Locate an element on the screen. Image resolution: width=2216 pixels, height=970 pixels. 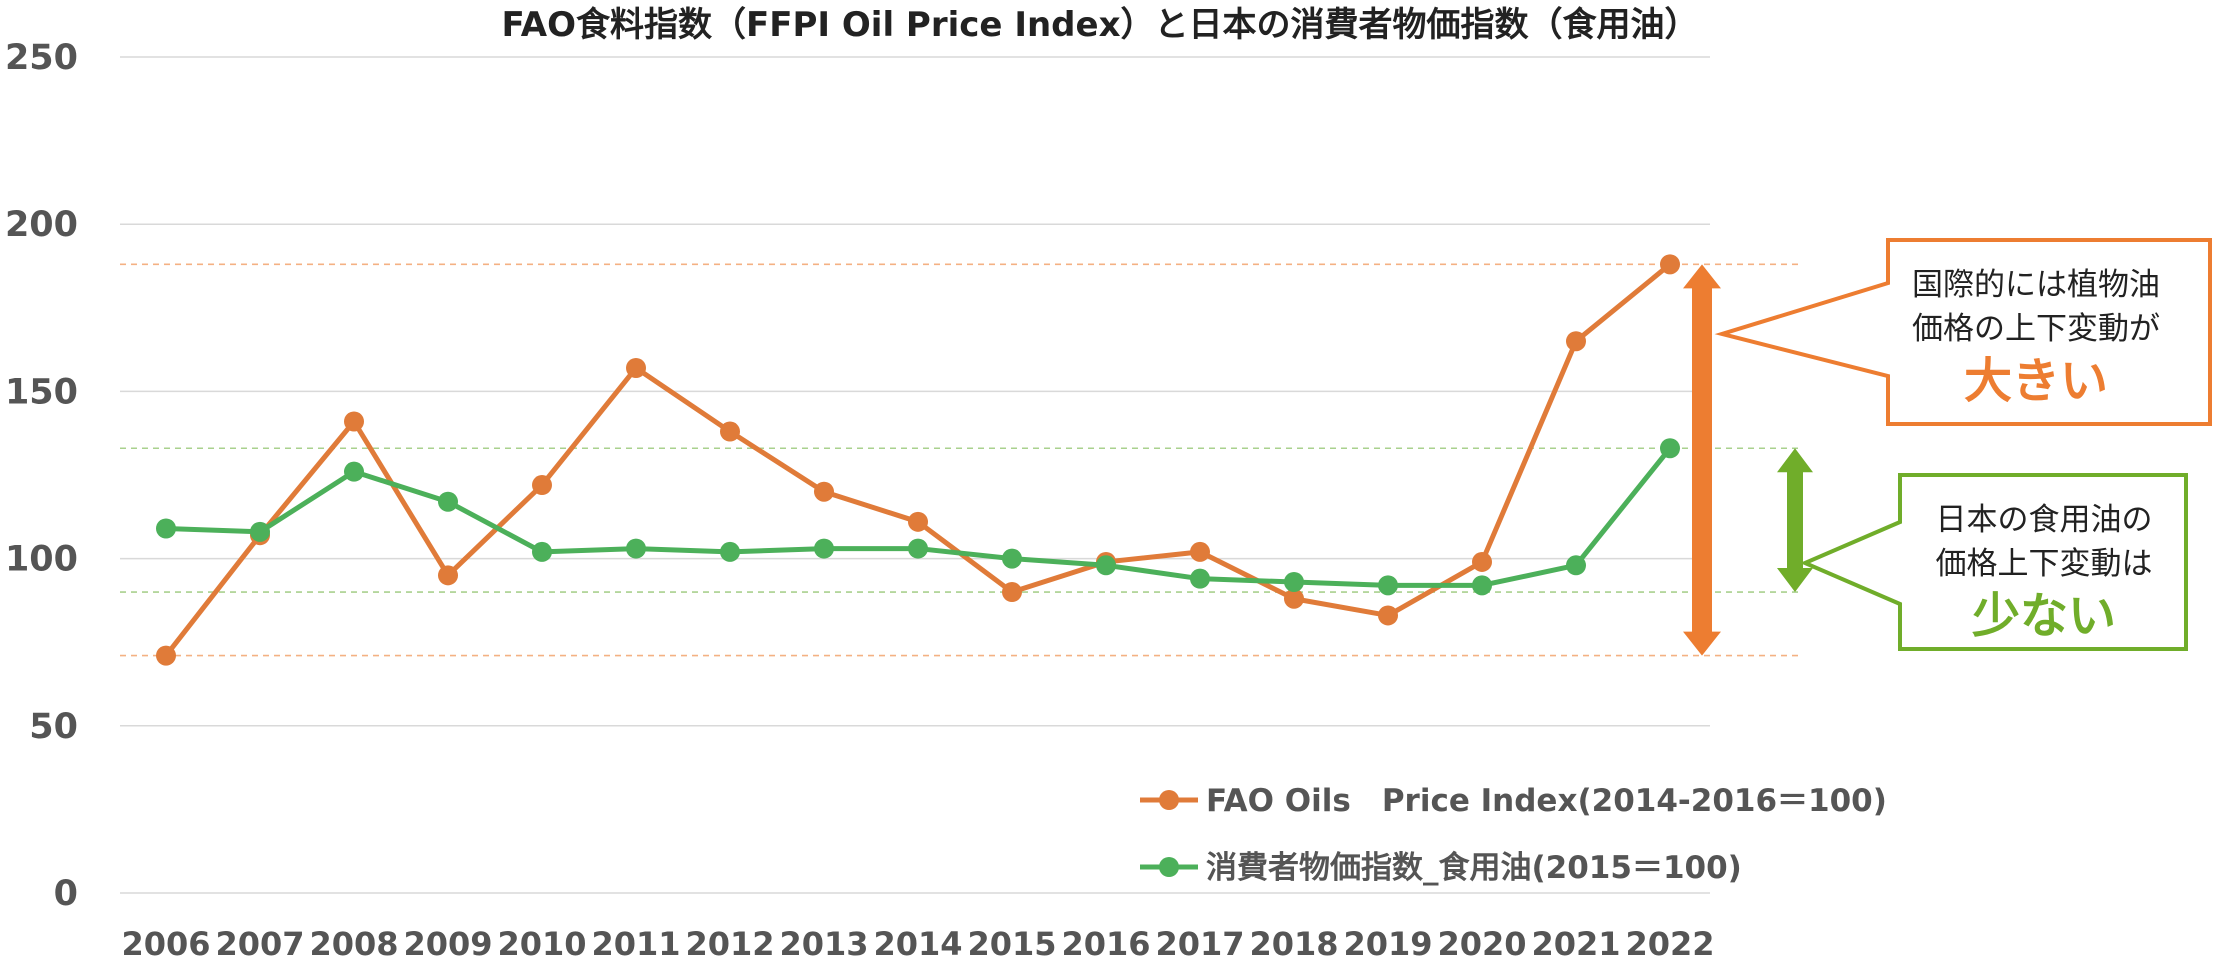
x-tick-label: 2014 is located at coordinates (917, 944).